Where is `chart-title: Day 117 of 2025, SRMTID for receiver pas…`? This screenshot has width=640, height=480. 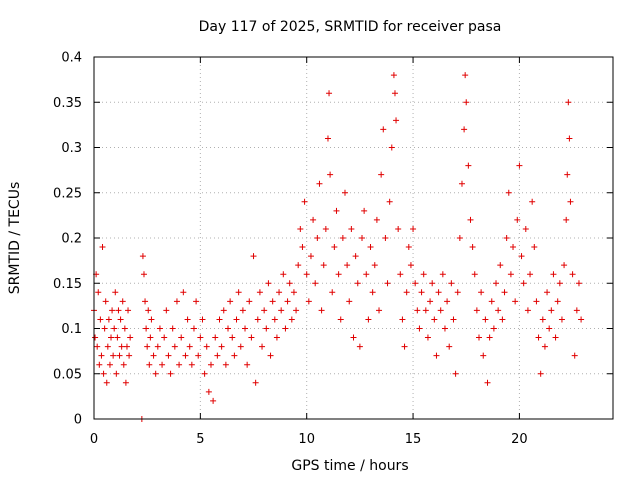 chart-title: Day 117 of 2025, SRMTID for receiver pas… is located at coordinates (350, 27).